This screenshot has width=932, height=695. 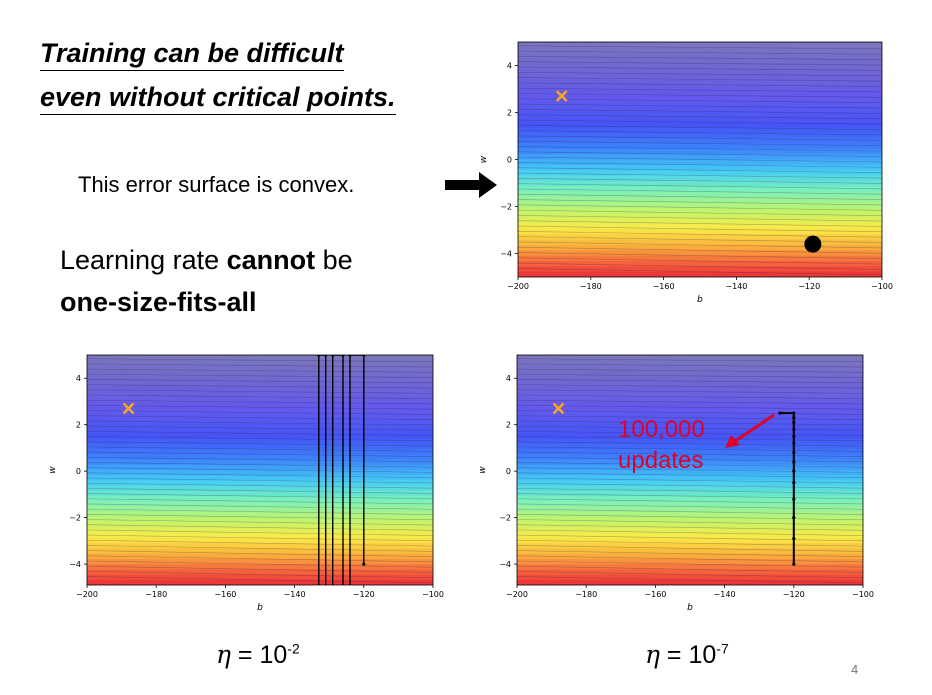 What do you see at coordinates (334, 260) in the screenshot?
I see `lr-suffix: be` at bounding box center [334, 260].